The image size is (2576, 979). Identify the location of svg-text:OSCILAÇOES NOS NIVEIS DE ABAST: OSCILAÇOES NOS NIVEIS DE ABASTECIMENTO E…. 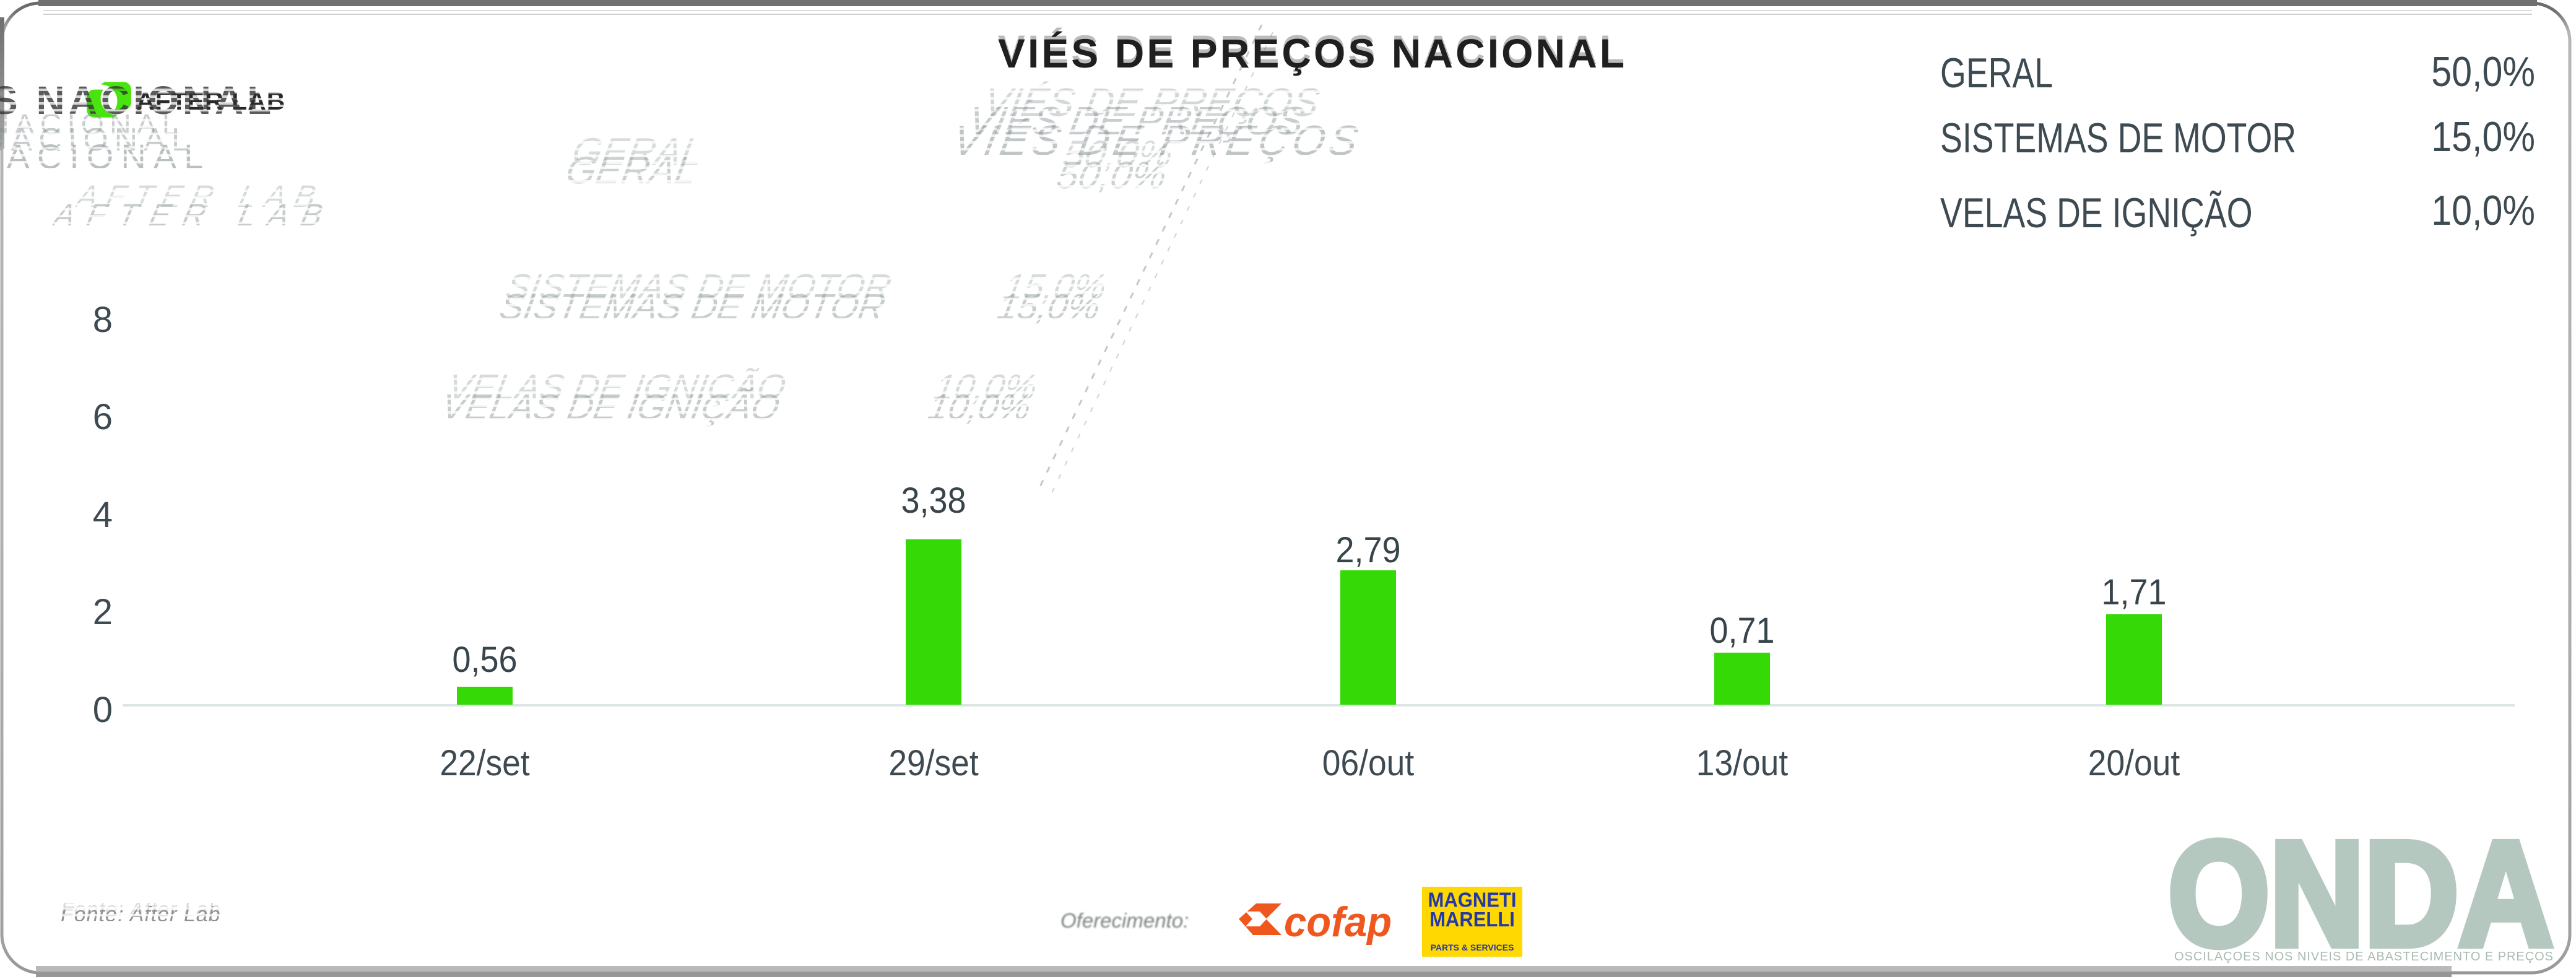
(2363, 957).